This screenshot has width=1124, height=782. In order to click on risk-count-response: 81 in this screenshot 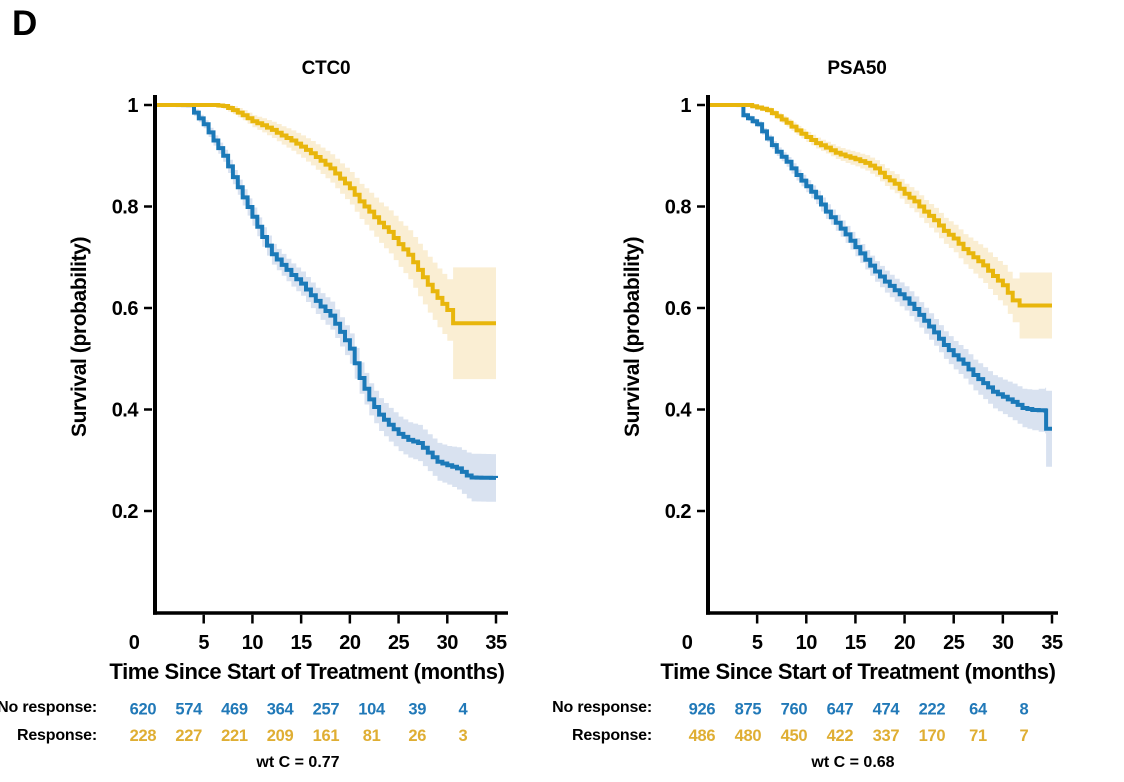, I will do `click(372, 736)`.